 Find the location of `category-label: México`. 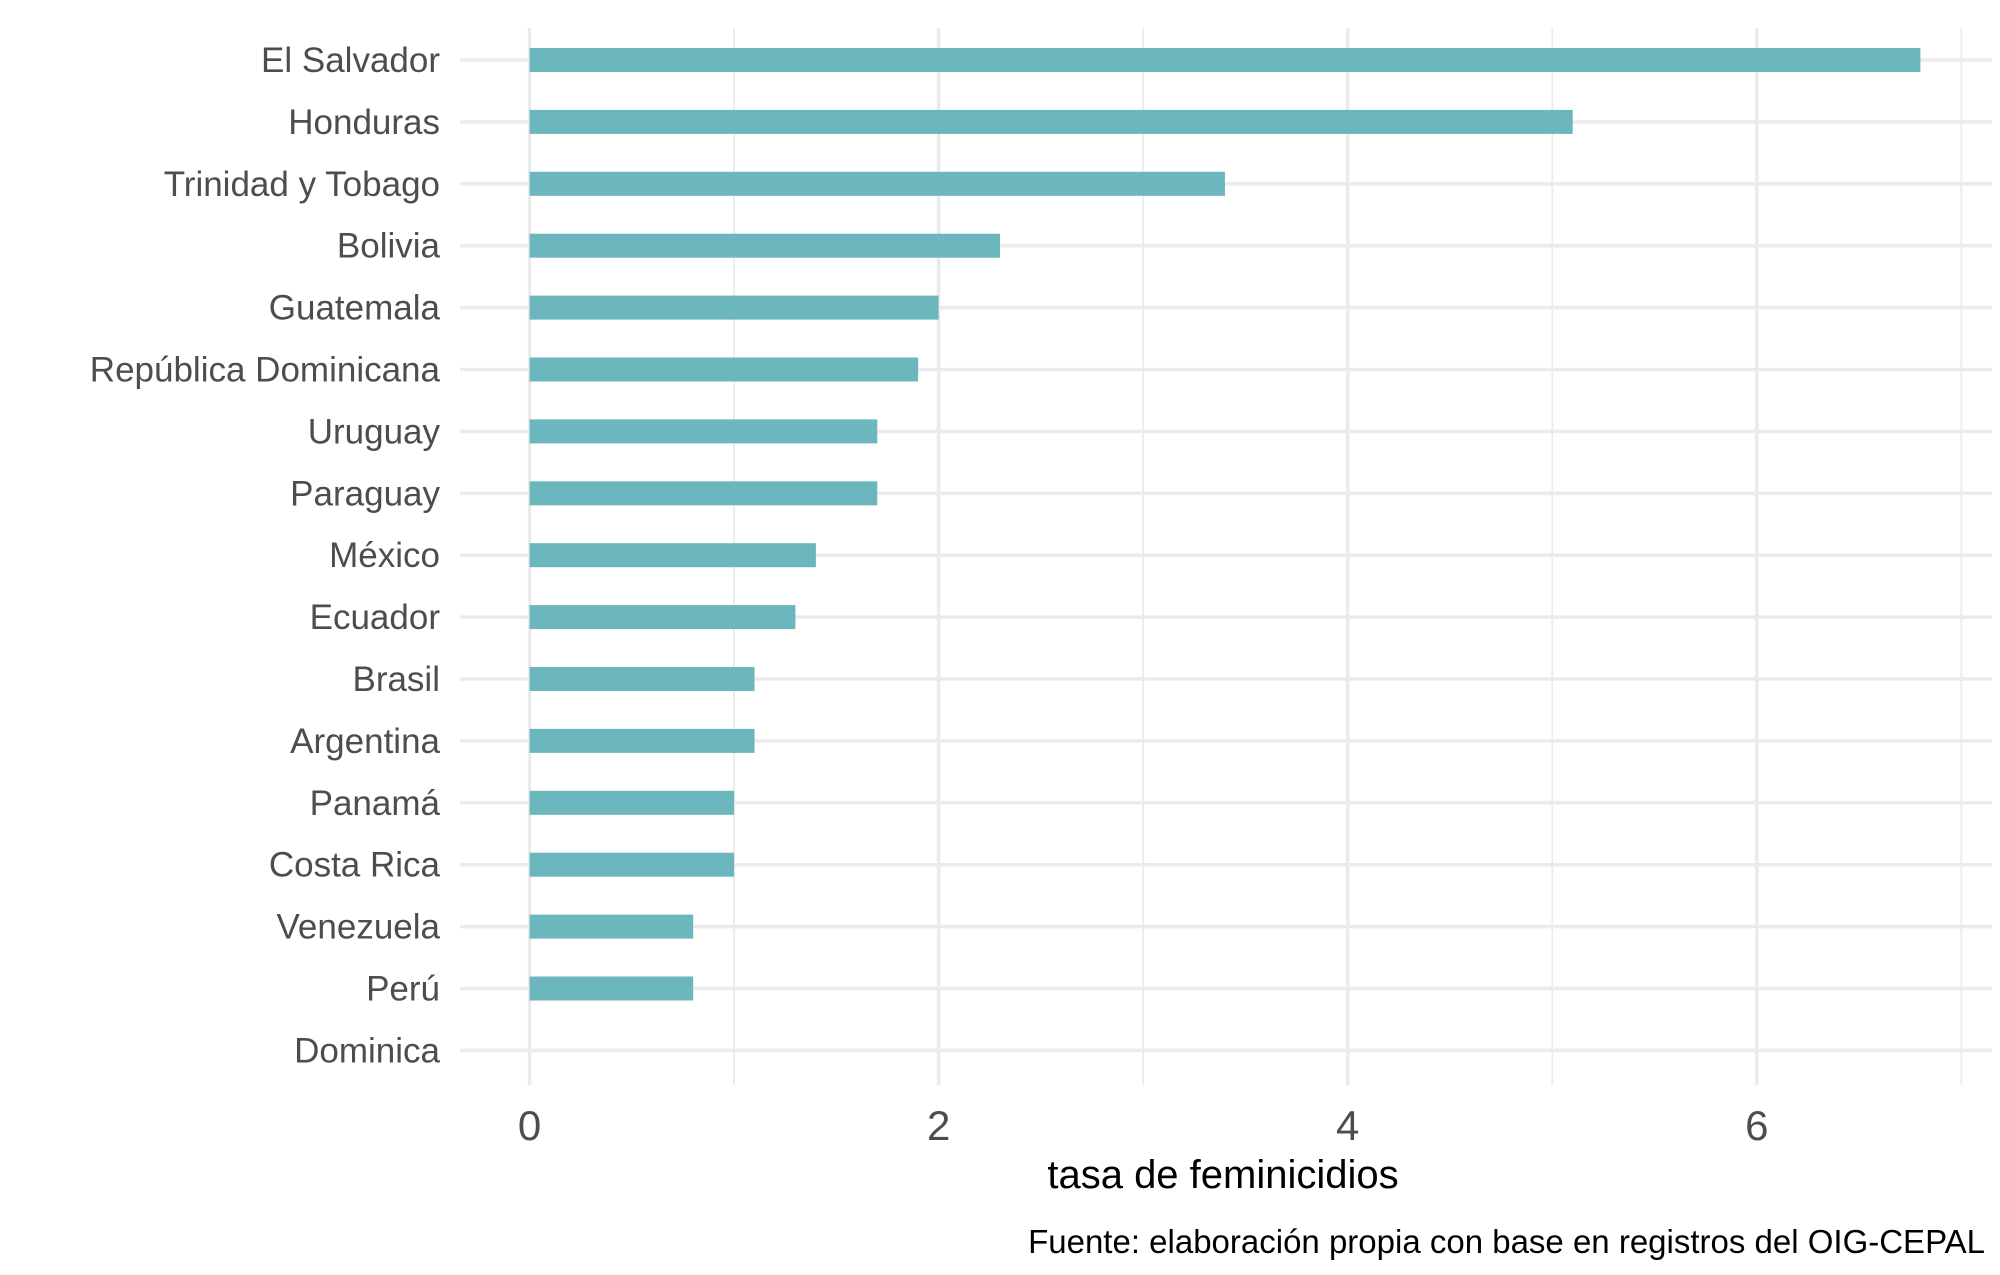

category-label: México is located at coordinates (384, 555).